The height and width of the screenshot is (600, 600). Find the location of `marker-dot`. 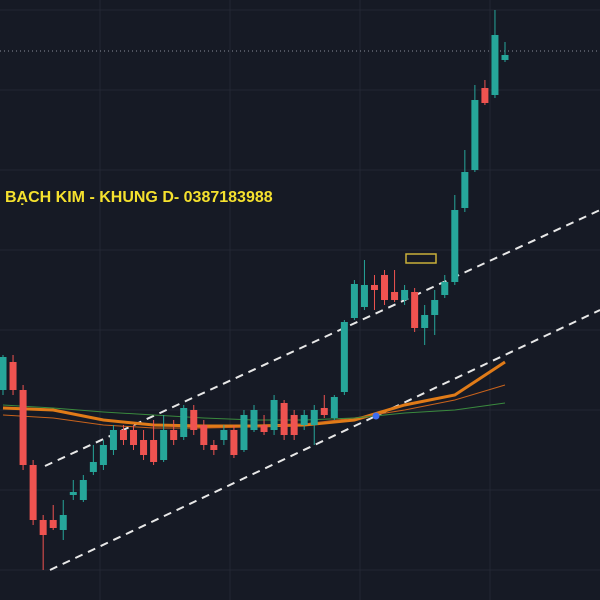

marker-dot is located at coordinates (376, 416).